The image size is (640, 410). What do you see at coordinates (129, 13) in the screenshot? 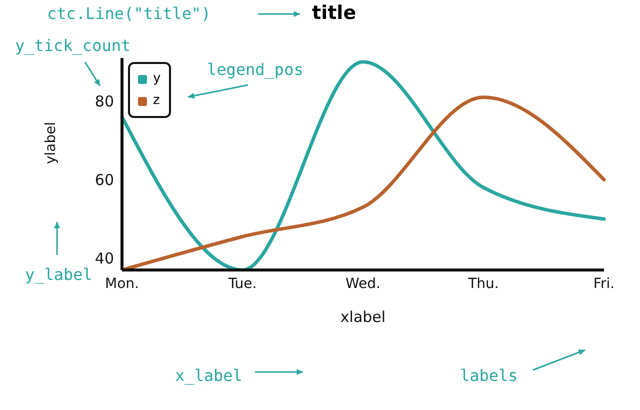
I see `text: ctc.Line("title")` at bounding box center [129, 13].